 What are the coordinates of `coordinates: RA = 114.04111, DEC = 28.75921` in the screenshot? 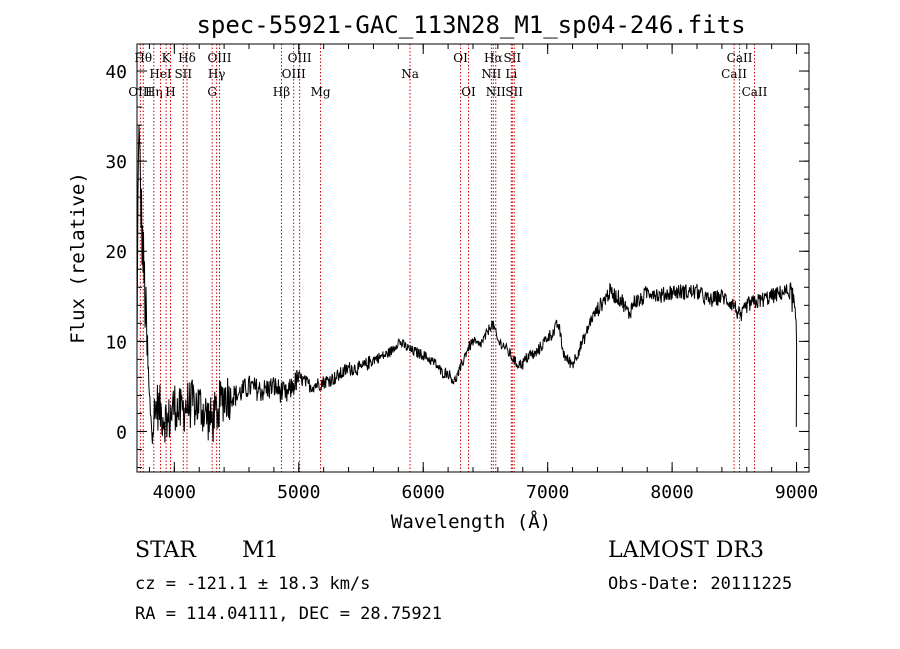 It's located at (289, 614).